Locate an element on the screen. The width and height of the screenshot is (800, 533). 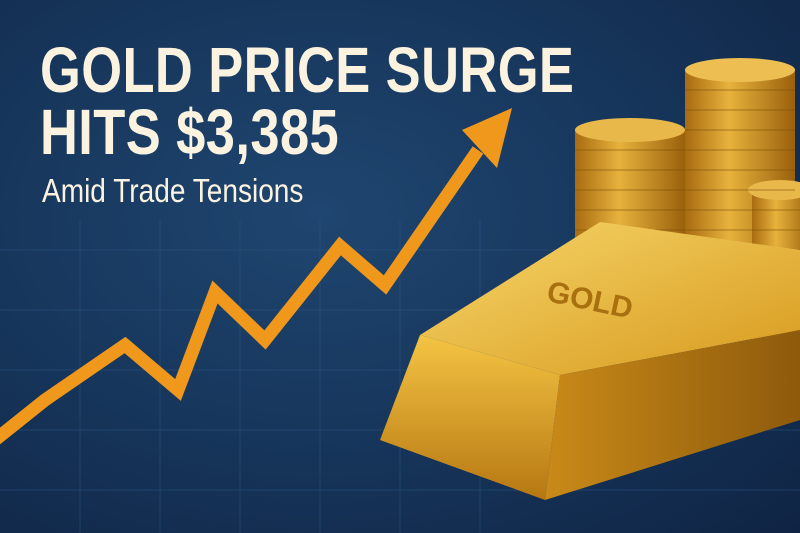
subtitle: Amid Trade Tensions is located at coordinates (173, 190).